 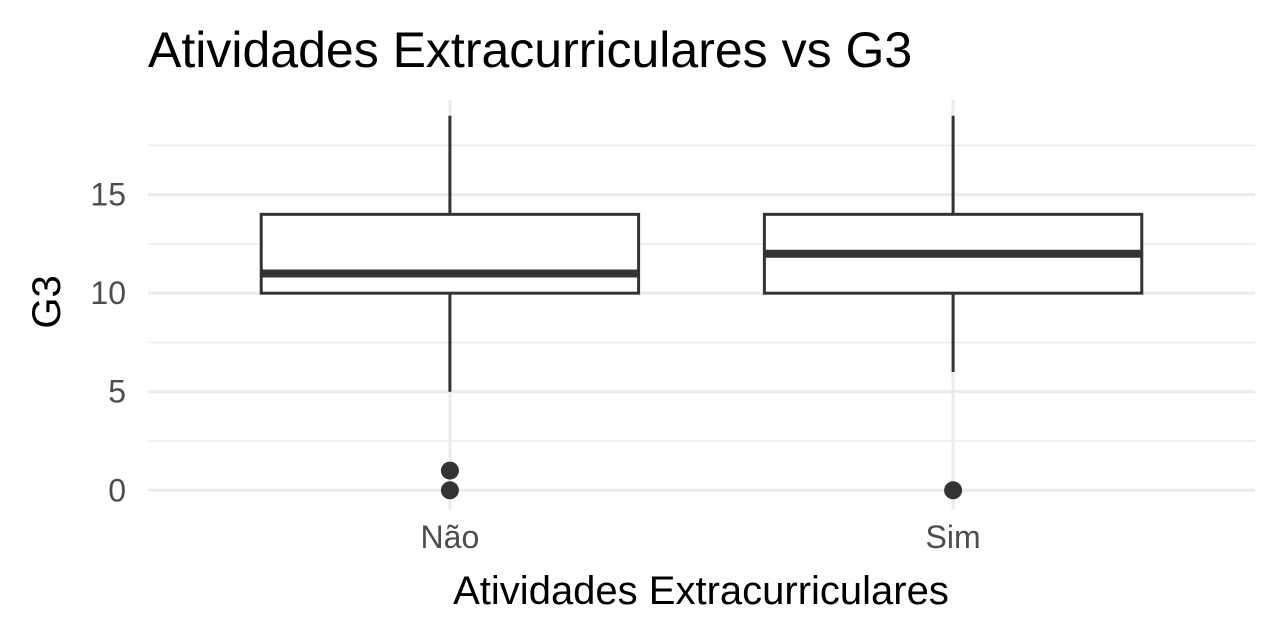 What do you see at coordinates (450, 253) in the screenshot?
I see `box-iqr` at bounding box center [450, 253].